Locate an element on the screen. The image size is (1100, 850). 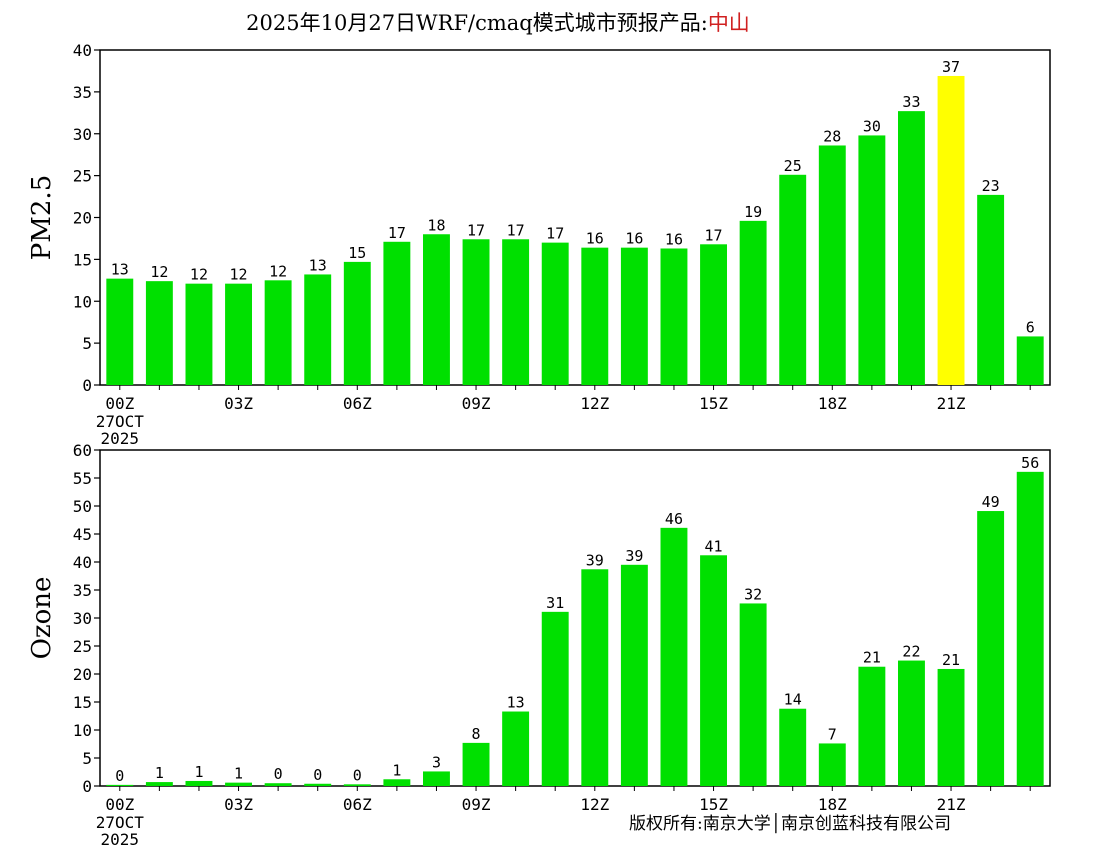
date-label: 2025 is located at coordinates (120, 839).